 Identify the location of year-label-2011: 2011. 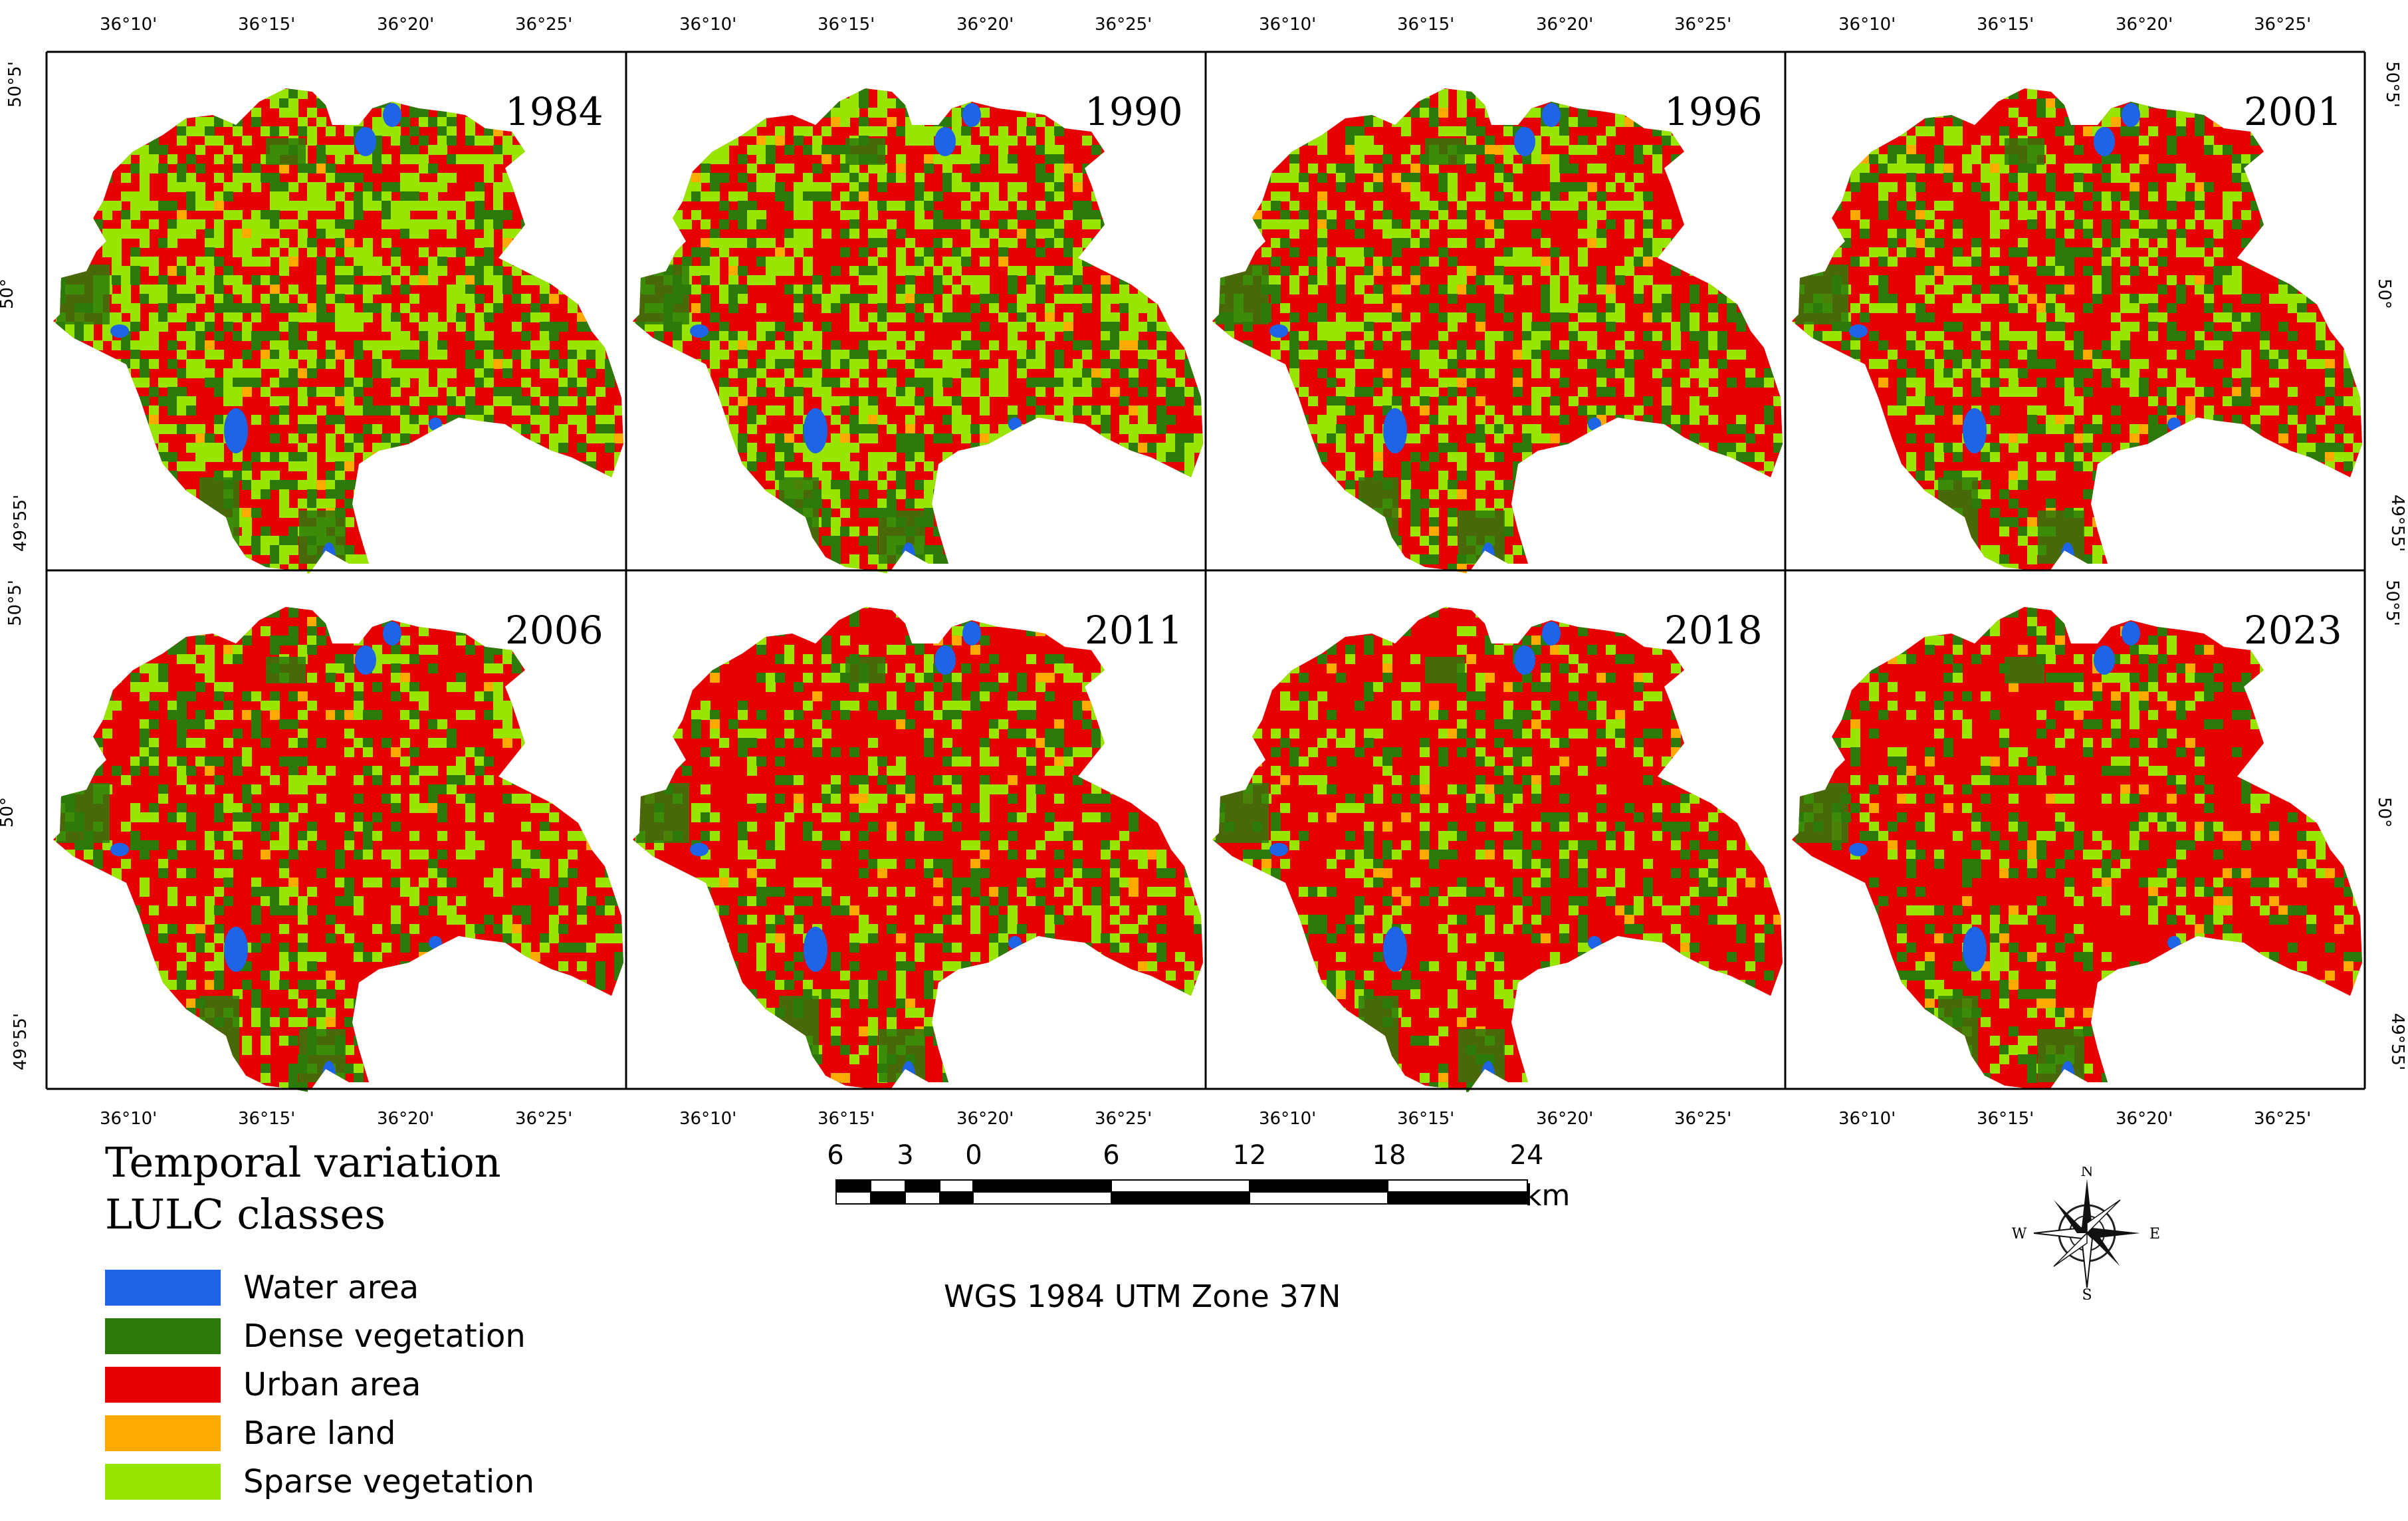
(1134, 630).